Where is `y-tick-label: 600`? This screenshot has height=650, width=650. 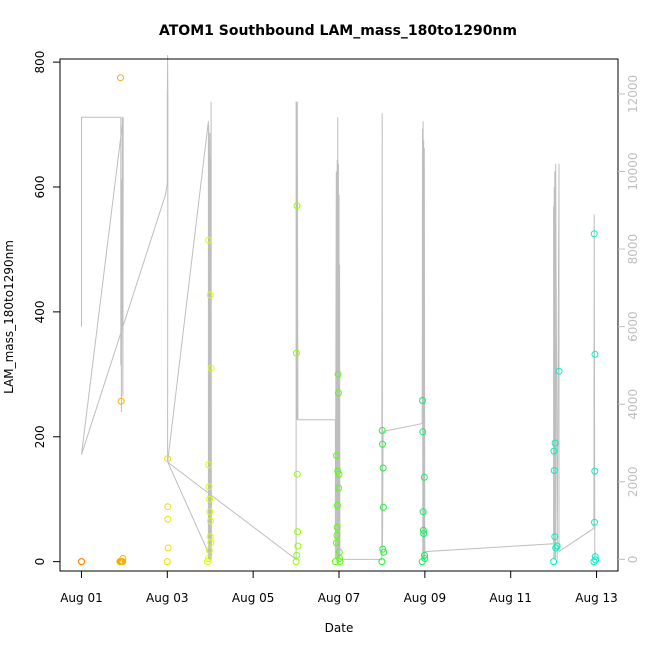 y-tick-label: 600 is located at coordinates (40, 187).